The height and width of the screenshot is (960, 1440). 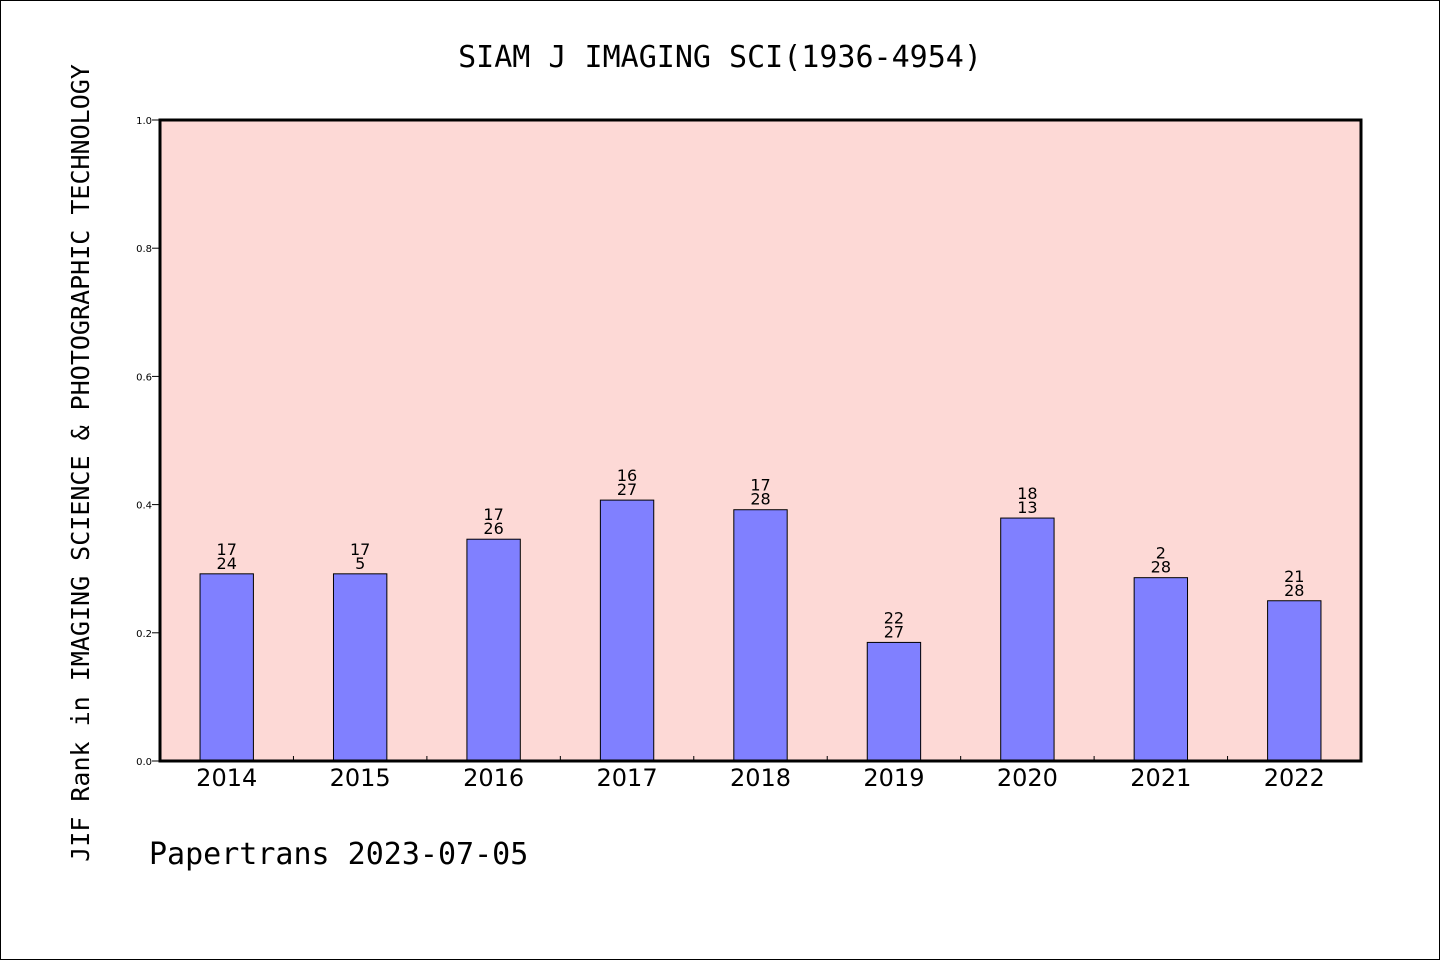 I want to click on bar-label-rank: 18, so click(x=1027, y=493).